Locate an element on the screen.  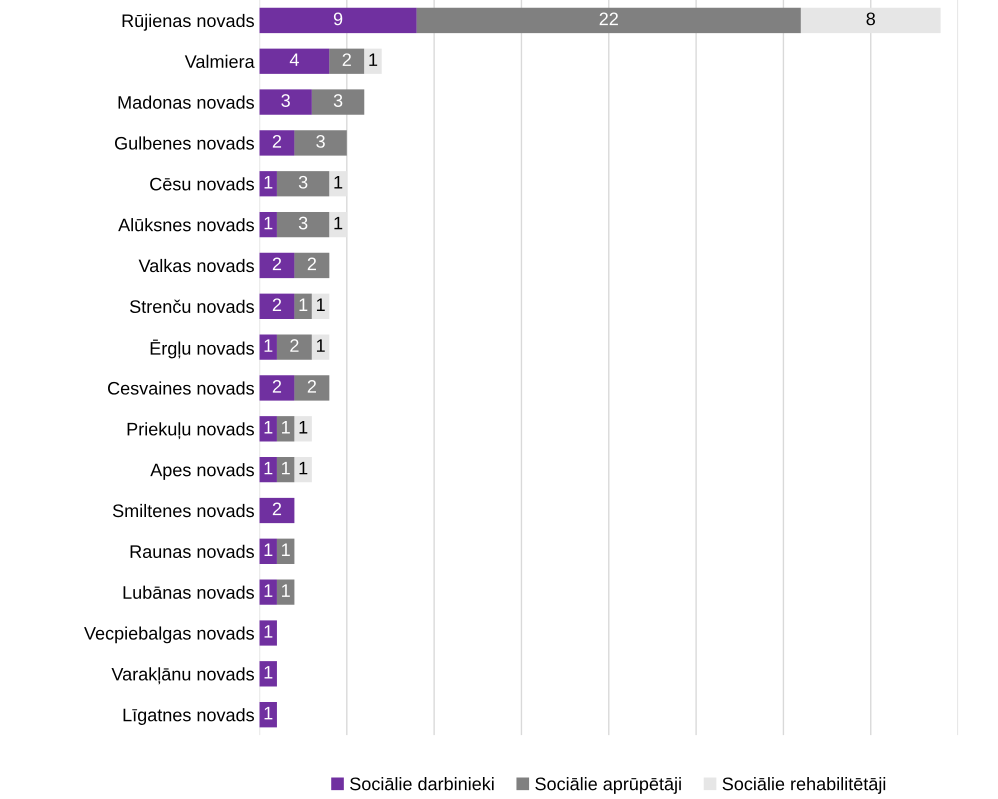
y-tick-label: Strenču novads is located at coordinates (192, 307).